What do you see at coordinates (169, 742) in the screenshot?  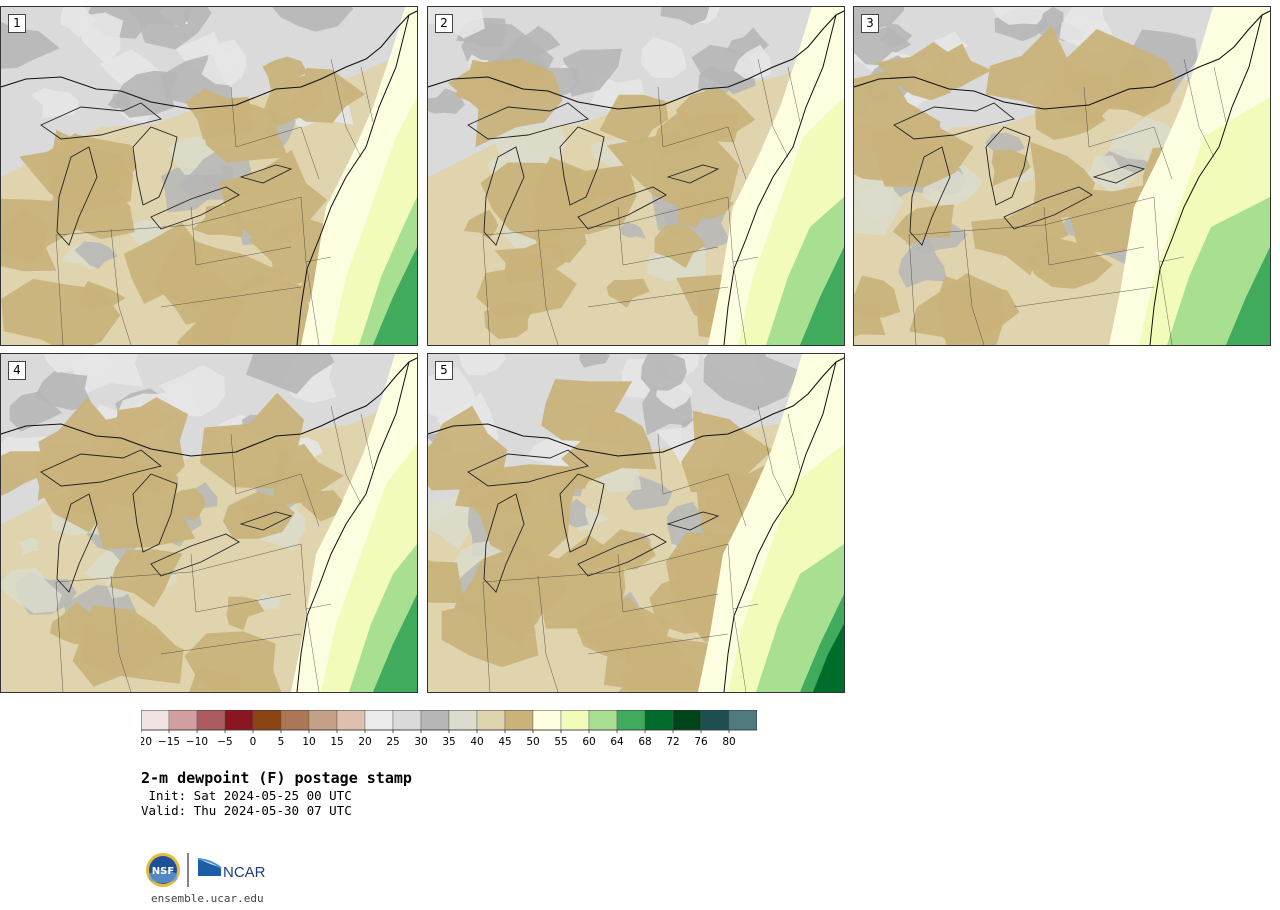 I see `colorbar-tick-label: −15` at bounding box center [169, 742].